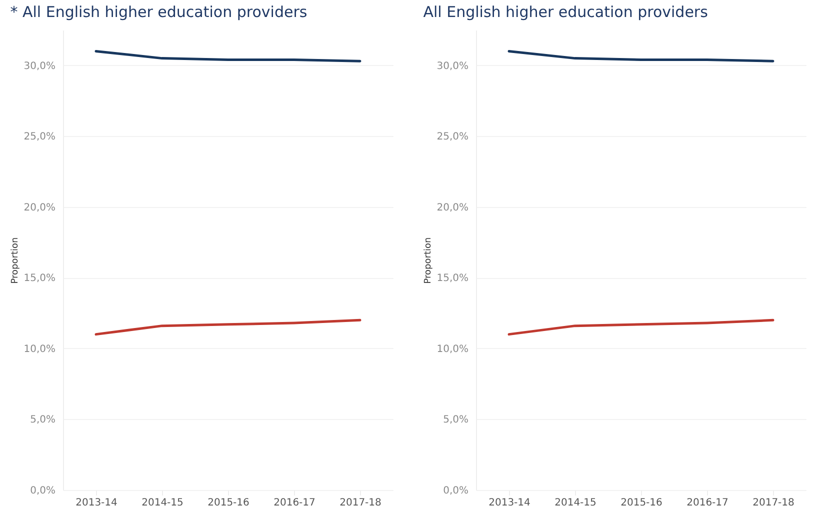 Image resolution: width=825 pixels, height=524 pixels. I want to click on chart-title: All English higher education providers, so click(565, 12).